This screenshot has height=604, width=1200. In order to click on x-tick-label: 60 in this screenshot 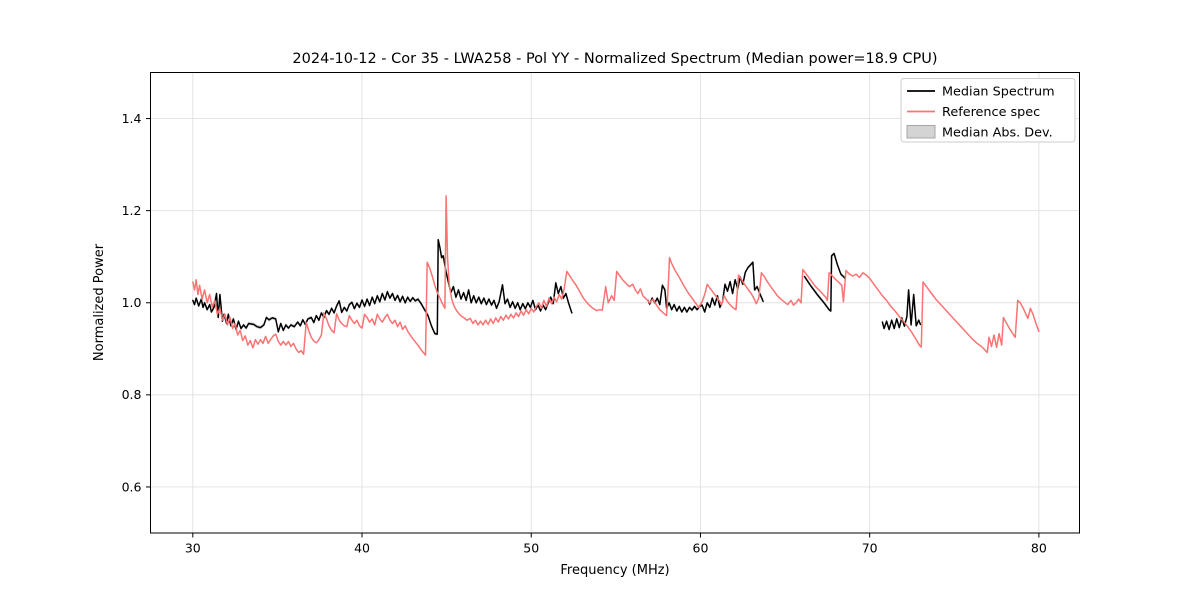, I will do `click(701, 548)`.